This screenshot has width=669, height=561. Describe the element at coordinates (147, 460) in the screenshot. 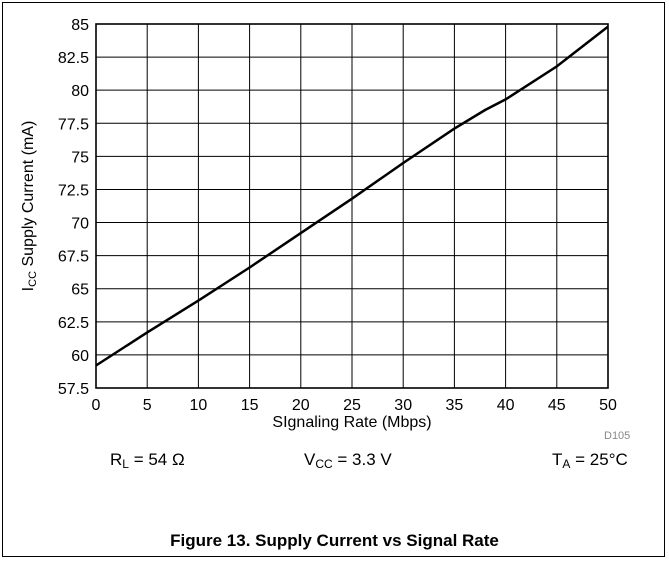

I see `condition-rl: RL = 54 Ω` at that location.